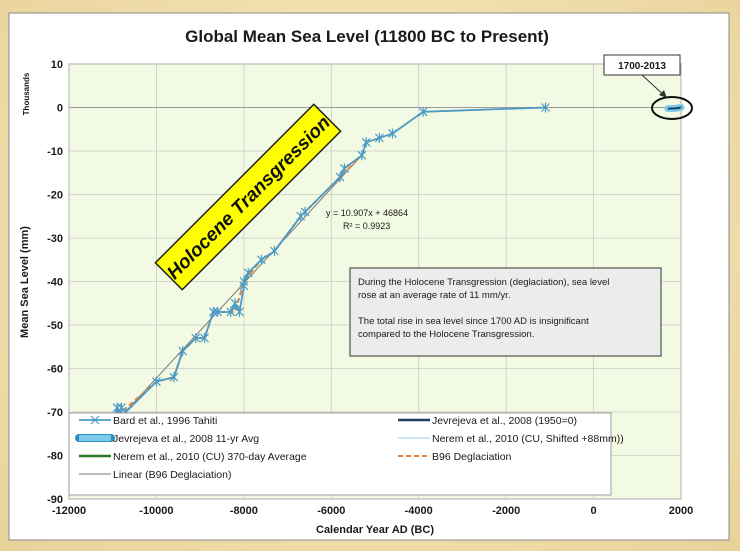 This screenshot has width=740, height=551. Describe the element at coordinates (57, 65) in the screenshot. I see `y-tick-label: 10` at that location.